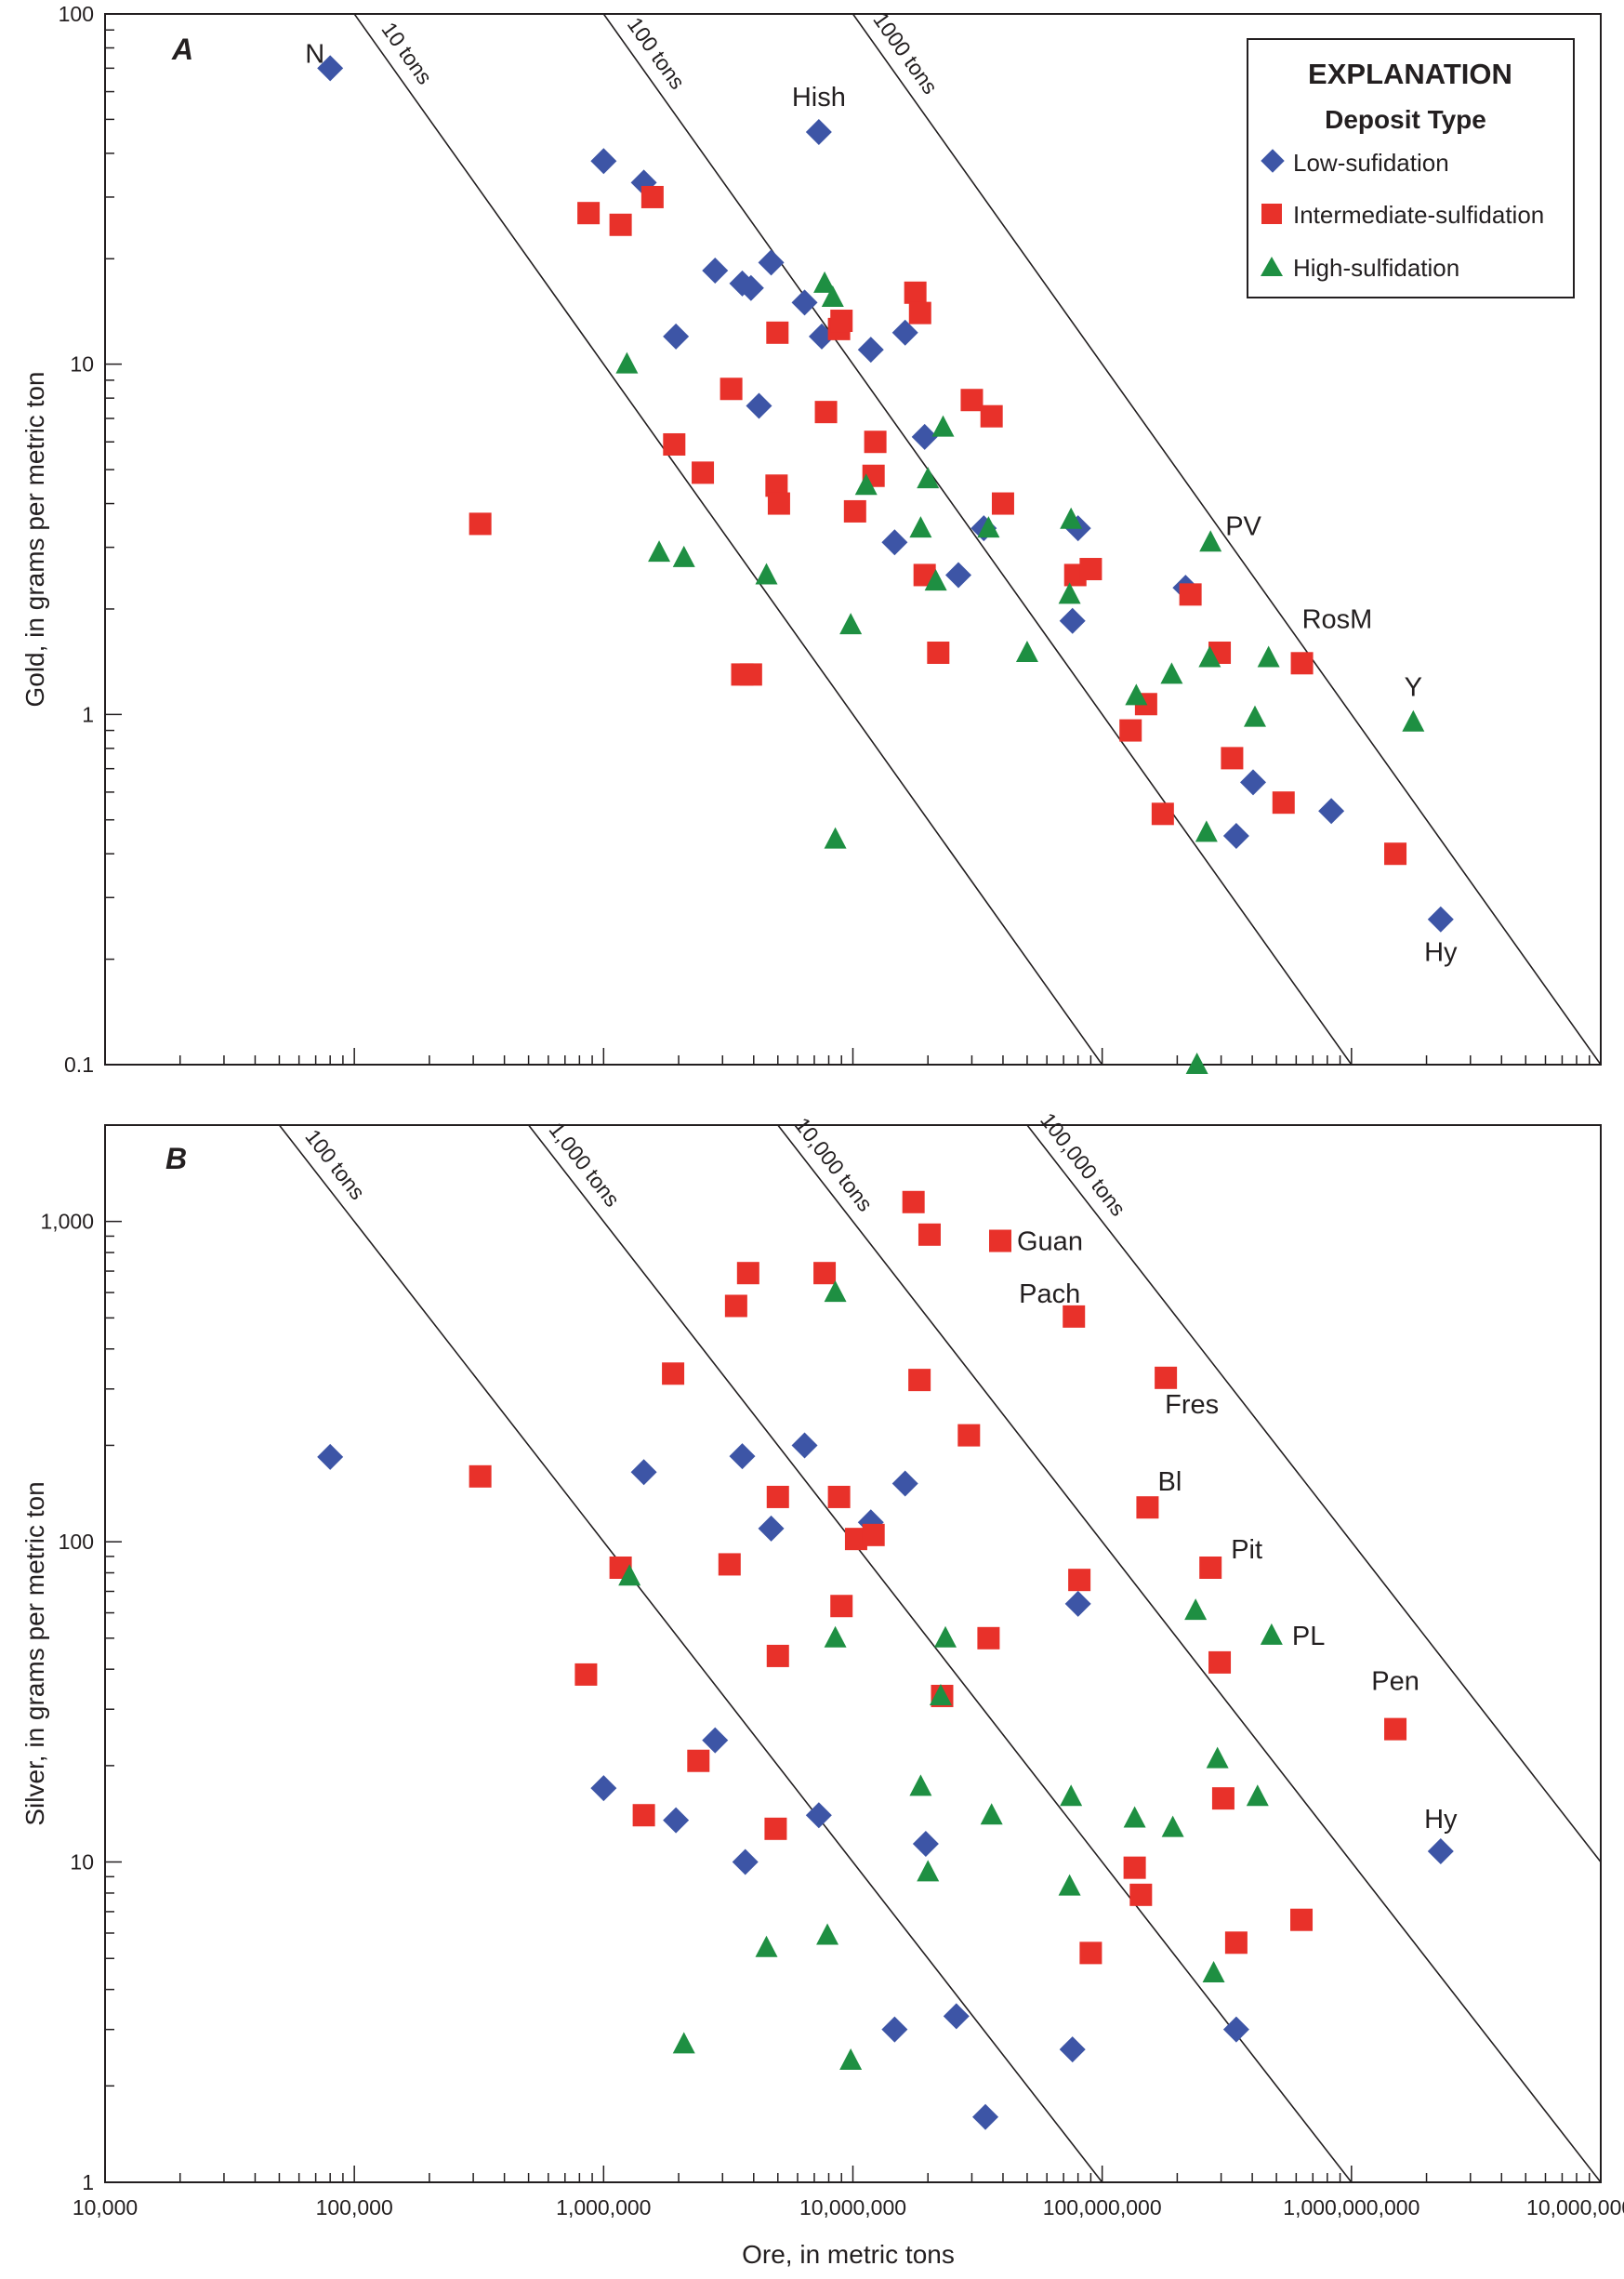 Image resolution: width=1624 pixels, height=2279 pixels. I want to click on deposit-label-n: N, so click(314, 54).